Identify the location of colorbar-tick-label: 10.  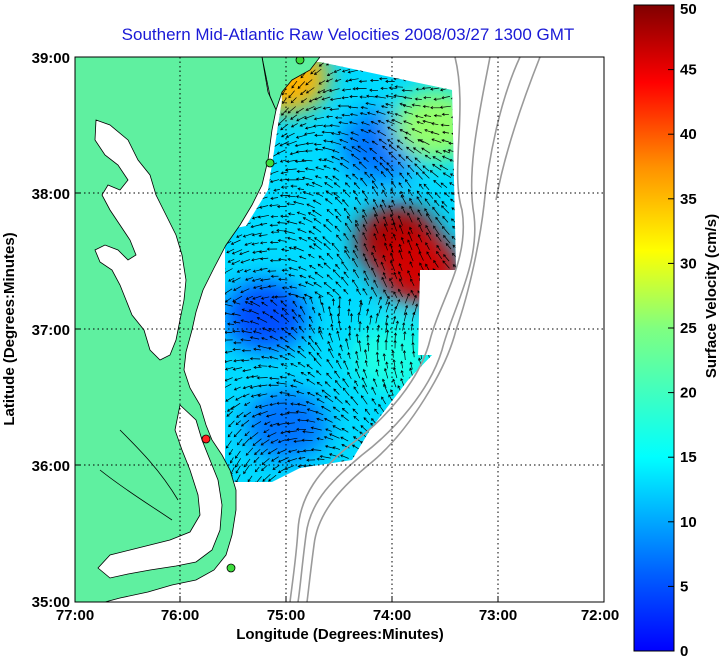
(688, 522).